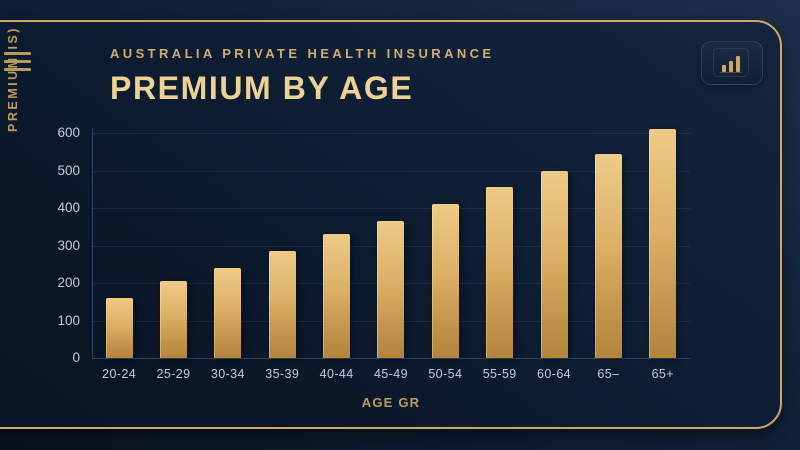 This screenshot has width=800, height=450. Describe the element at coordinates (76, 357) in the screenshot. I see `y-tick-label: 0` at that location.